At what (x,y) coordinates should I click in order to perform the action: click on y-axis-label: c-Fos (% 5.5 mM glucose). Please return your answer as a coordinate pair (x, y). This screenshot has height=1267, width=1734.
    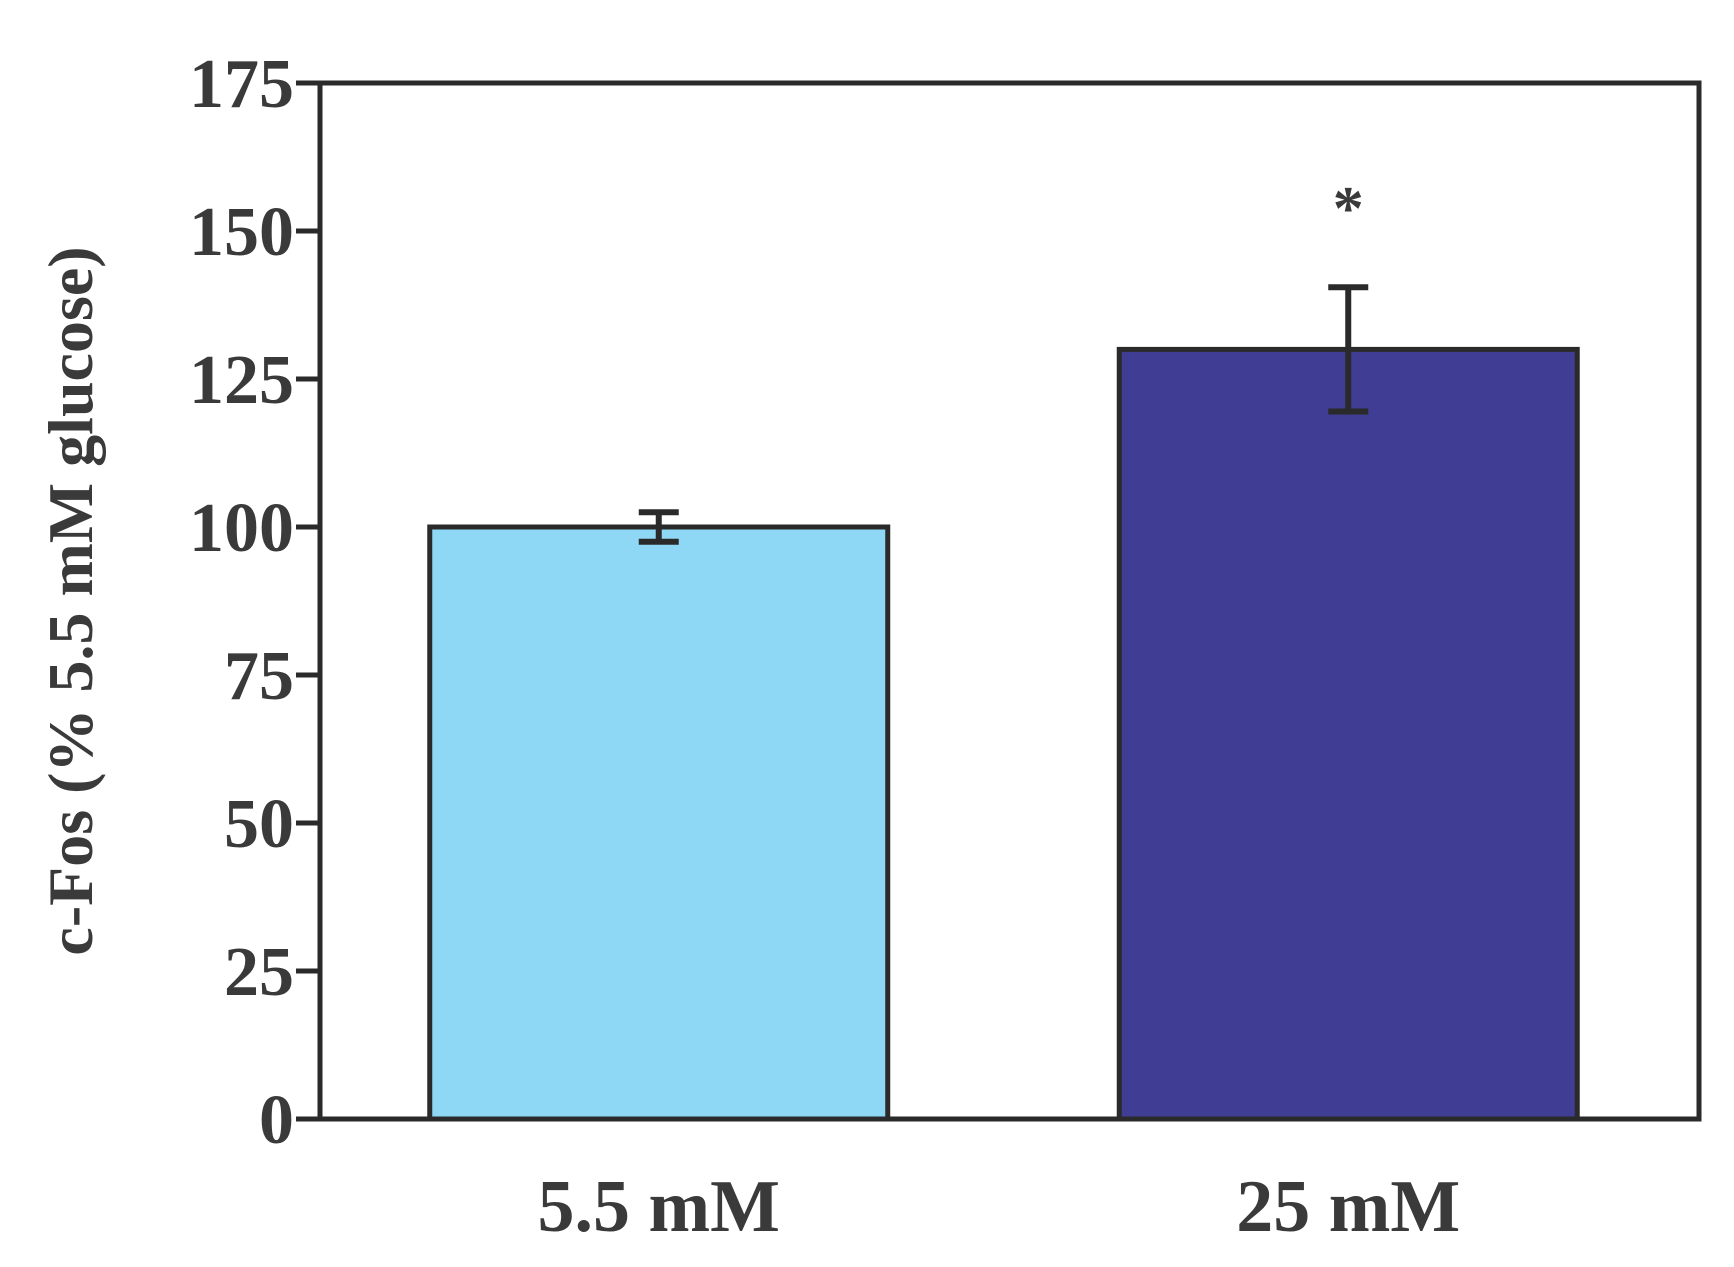
    Looking at the image, I should click on (70, 600).